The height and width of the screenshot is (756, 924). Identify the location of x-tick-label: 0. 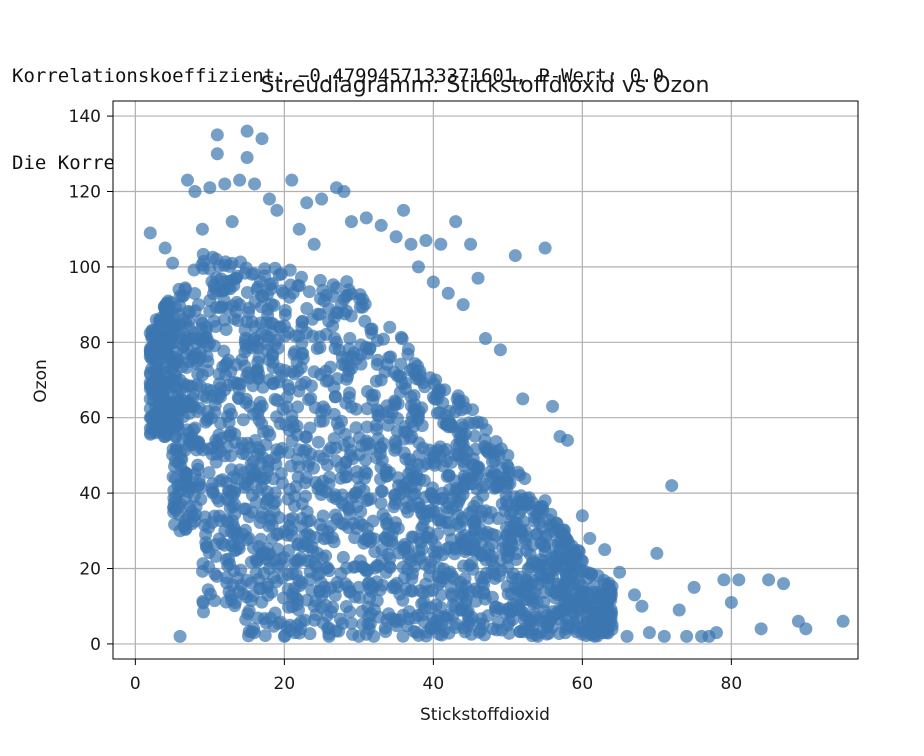
(135, 684).